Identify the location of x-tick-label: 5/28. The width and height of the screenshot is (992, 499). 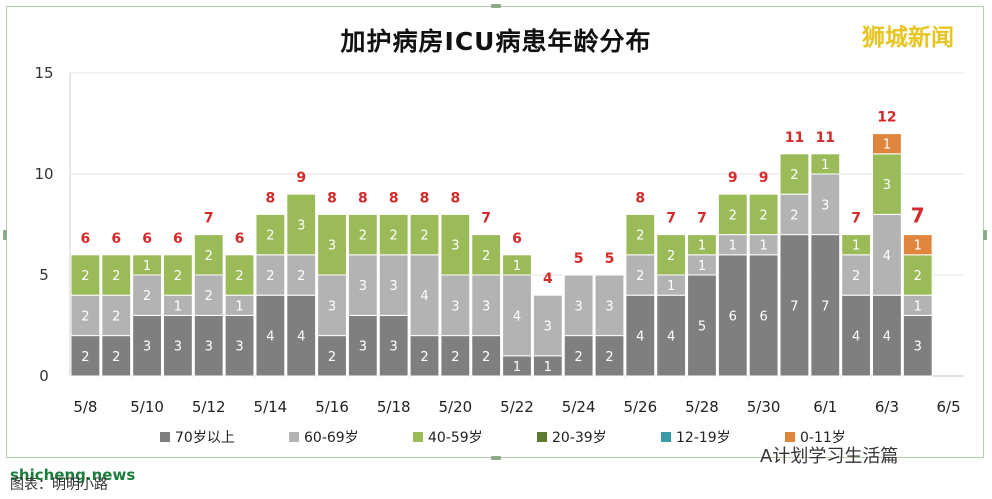
(702, 407).